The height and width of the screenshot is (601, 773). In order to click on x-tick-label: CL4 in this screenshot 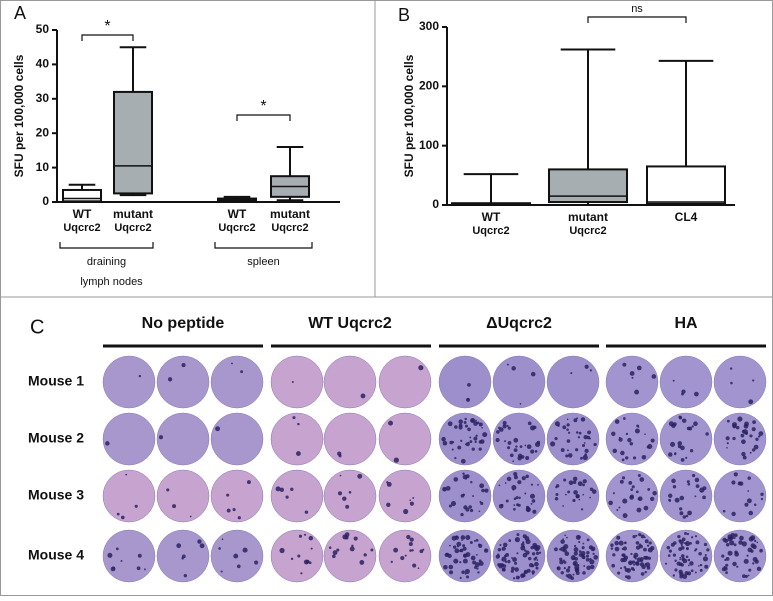, I will do `click(686, 217)`.